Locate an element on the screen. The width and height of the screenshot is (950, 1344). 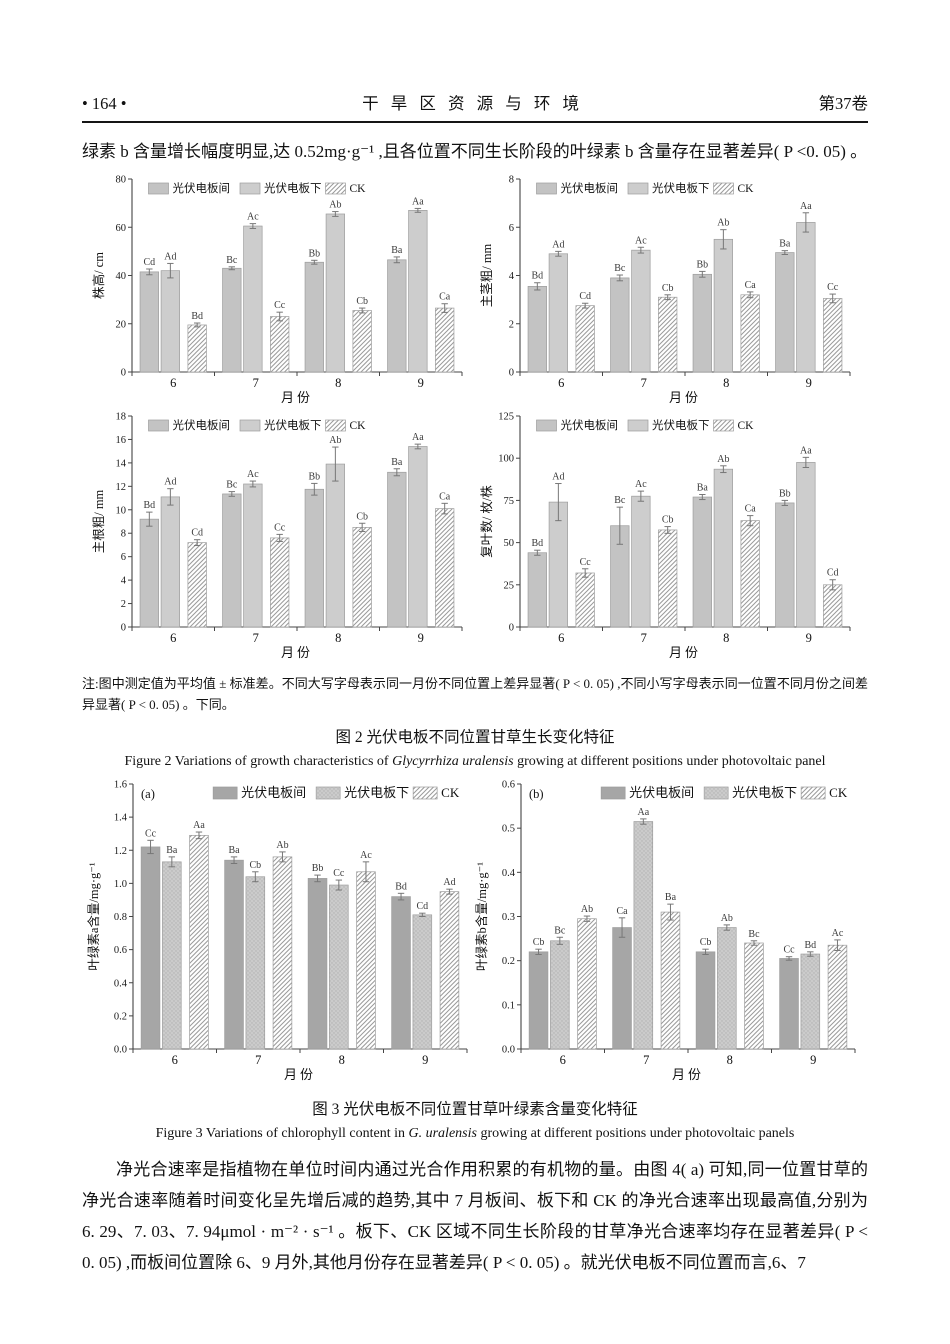
svg-text: 60 is located at coordinates (121, 228).